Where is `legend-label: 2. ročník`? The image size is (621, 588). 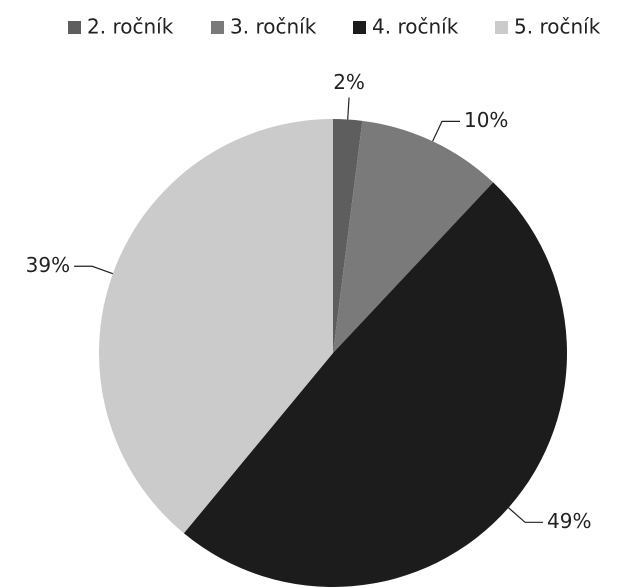 legend-label: 2. ročník is located at coordinates (130, 27).